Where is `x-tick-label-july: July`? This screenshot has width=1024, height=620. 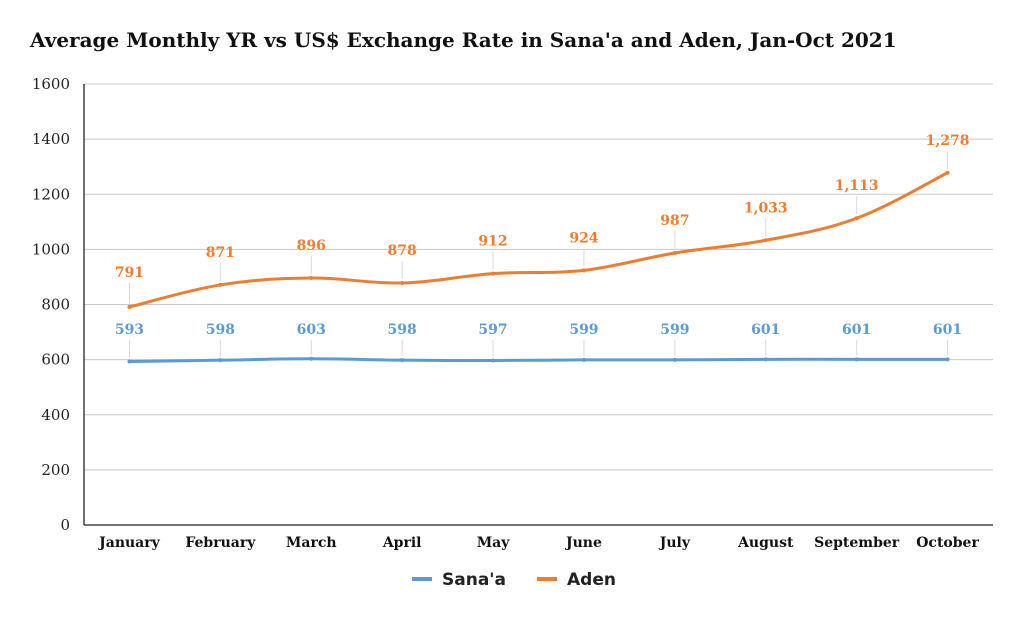
x-tick-label-july: July is located at coordinates (674, 543).